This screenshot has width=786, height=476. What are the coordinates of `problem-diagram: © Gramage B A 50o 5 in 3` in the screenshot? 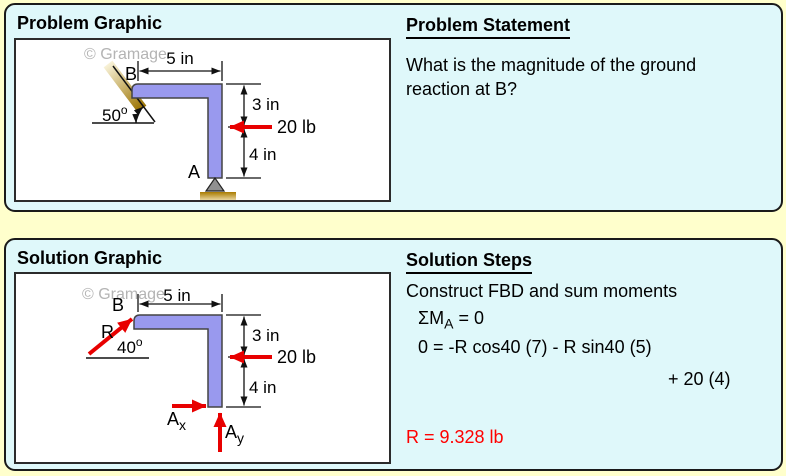 It's located at (200, 124).